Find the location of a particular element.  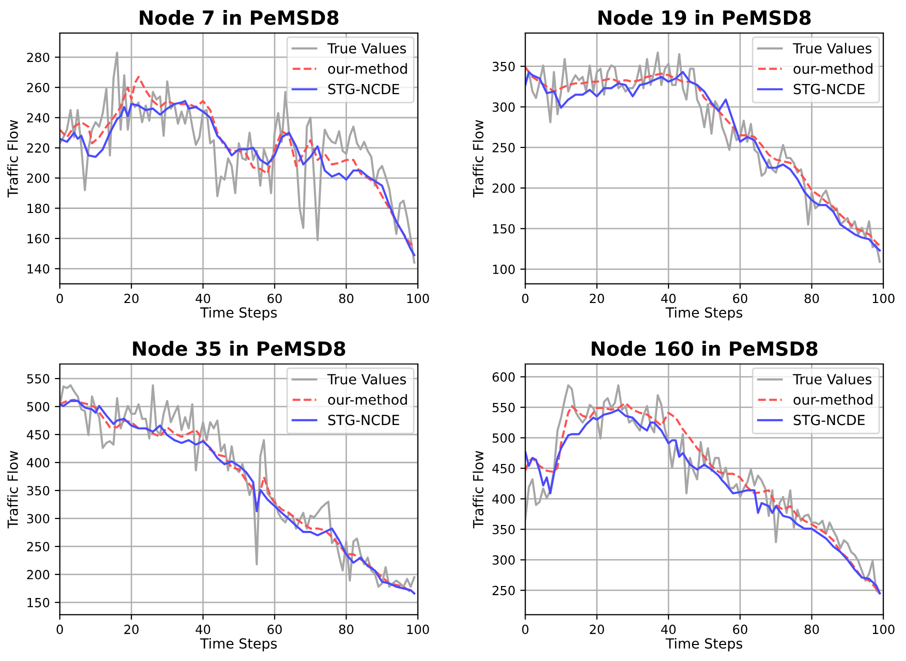

chart-title: Node 160 in PeMSD8 is located at coordinates (705, 348).